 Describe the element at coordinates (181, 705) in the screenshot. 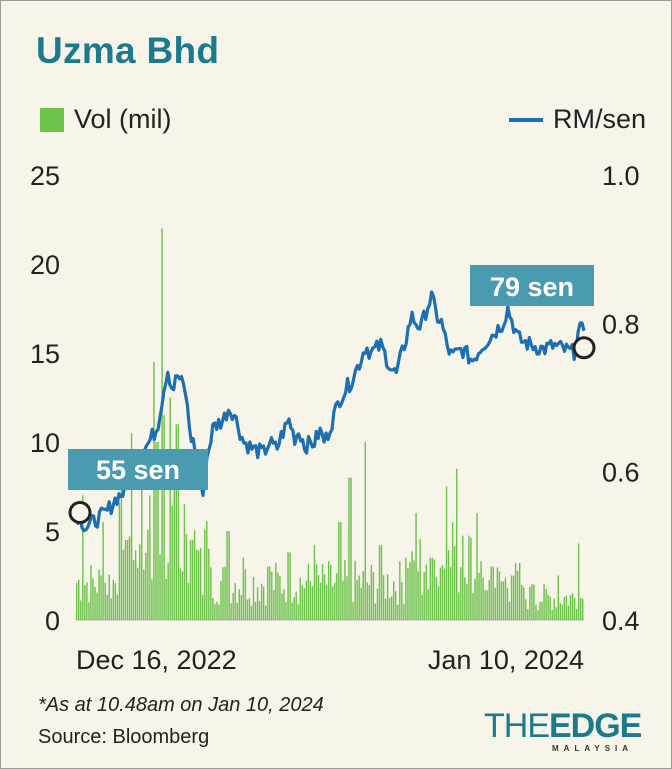

I see `footnote: *As at 10.48am on Jan 10, 2024` at that location.